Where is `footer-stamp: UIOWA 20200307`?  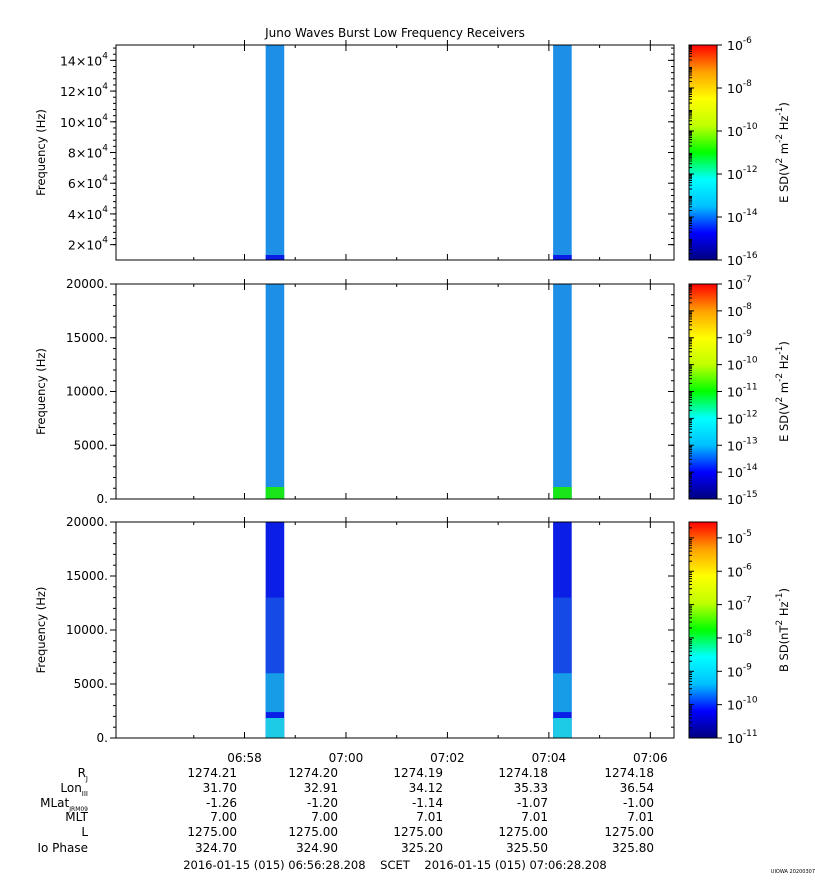 footer-stamp: UIOWA 20200307 is located at coordinates (793, 872).